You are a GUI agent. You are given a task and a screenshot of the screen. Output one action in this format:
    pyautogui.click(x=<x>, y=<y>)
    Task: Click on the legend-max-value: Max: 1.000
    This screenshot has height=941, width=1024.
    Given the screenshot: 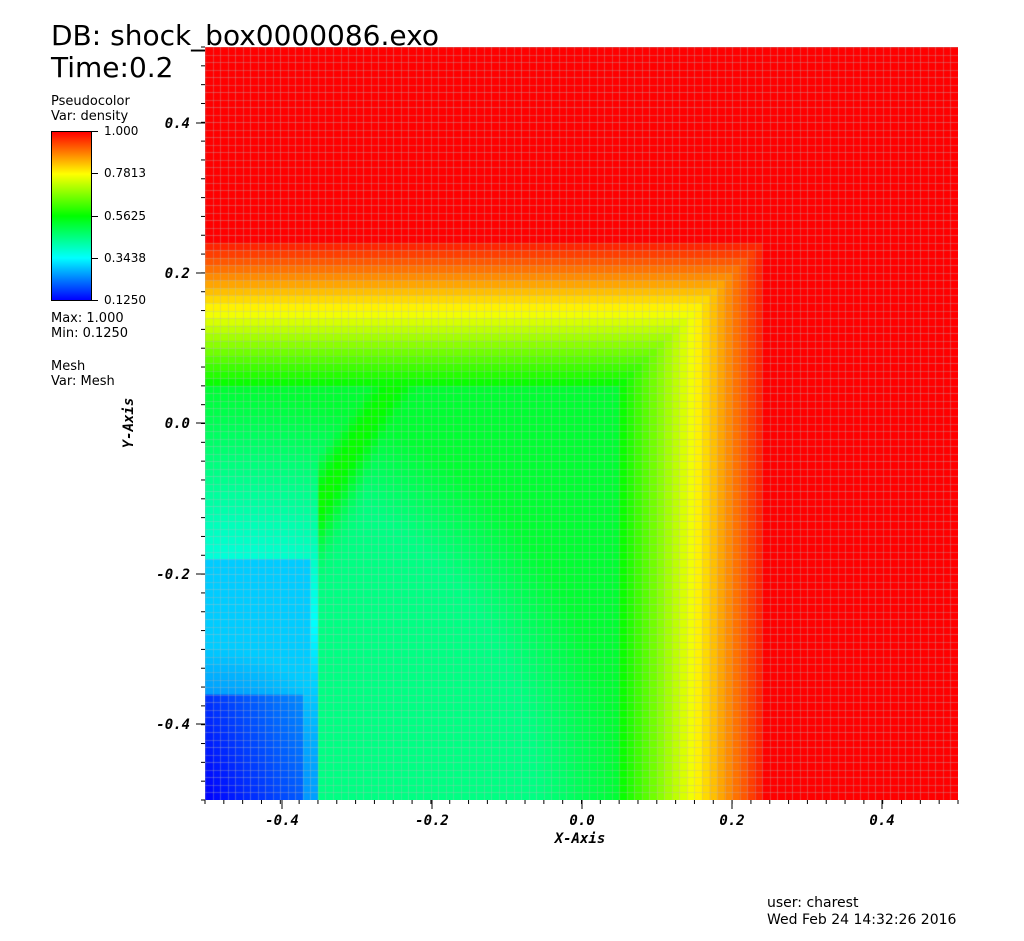 What is the action you would take?
    pyautogui.click(x=87, y=318)
    